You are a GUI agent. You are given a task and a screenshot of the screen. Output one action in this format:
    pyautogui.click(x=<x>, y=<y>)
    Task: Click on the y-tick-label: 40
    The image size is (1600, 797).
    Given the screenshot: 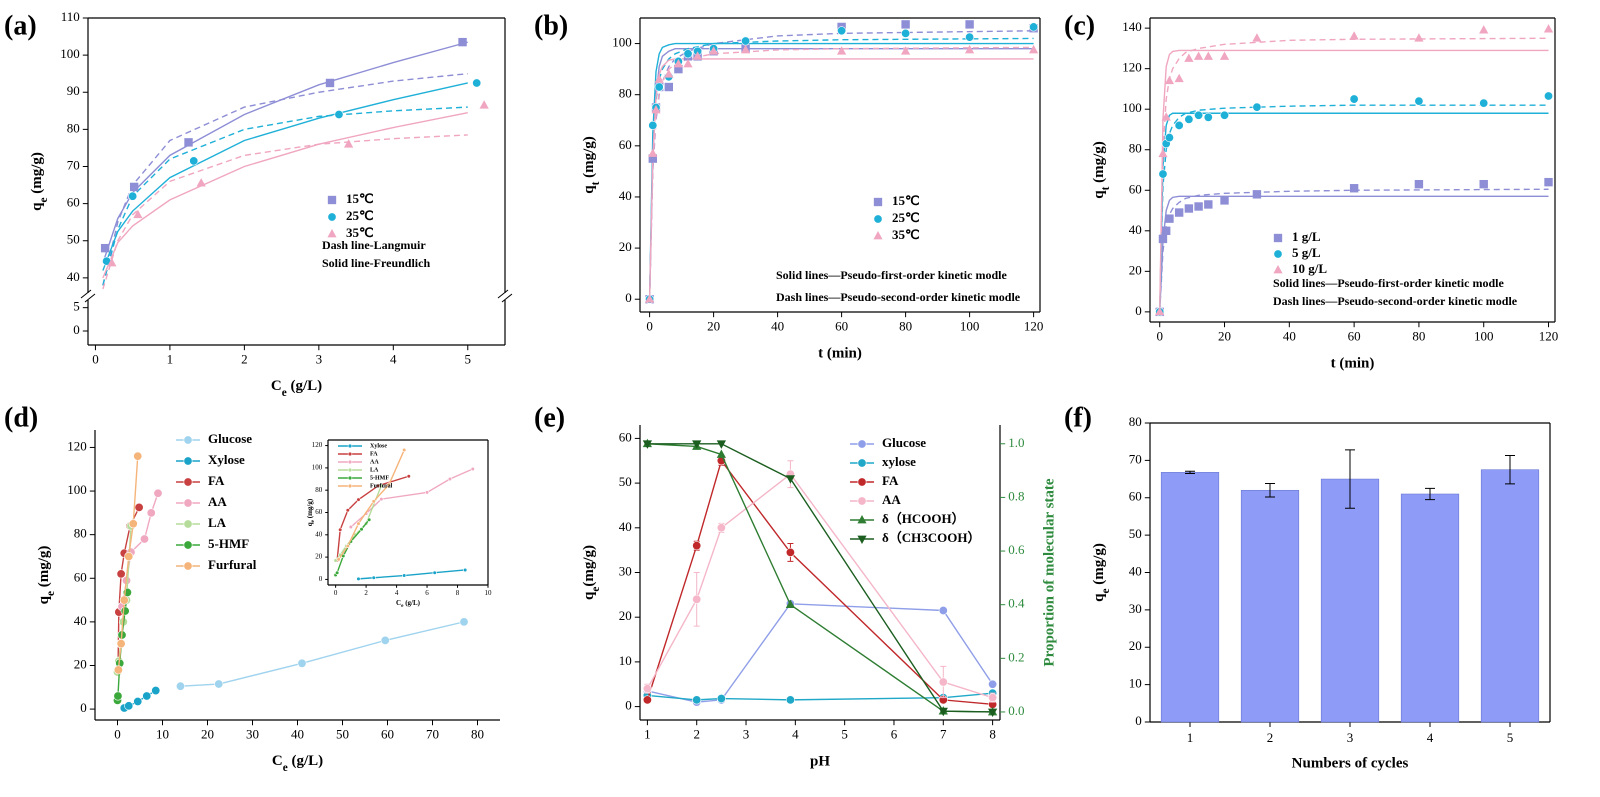 What is the action you would take?
    pyautogui.click(x=80, y=620)
    